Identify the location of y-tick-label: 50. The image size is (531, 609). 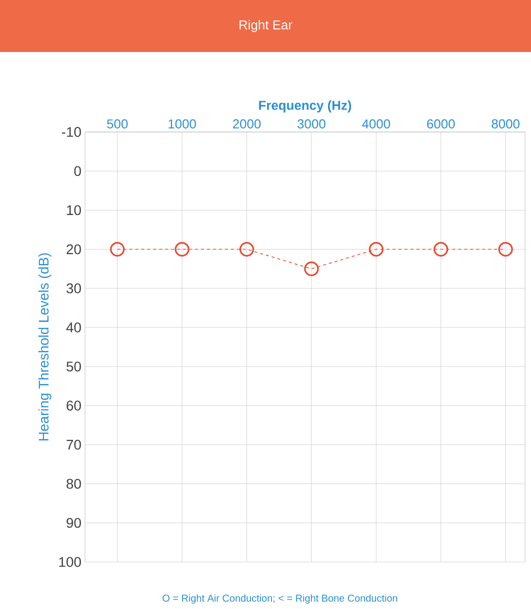
(73, 367).